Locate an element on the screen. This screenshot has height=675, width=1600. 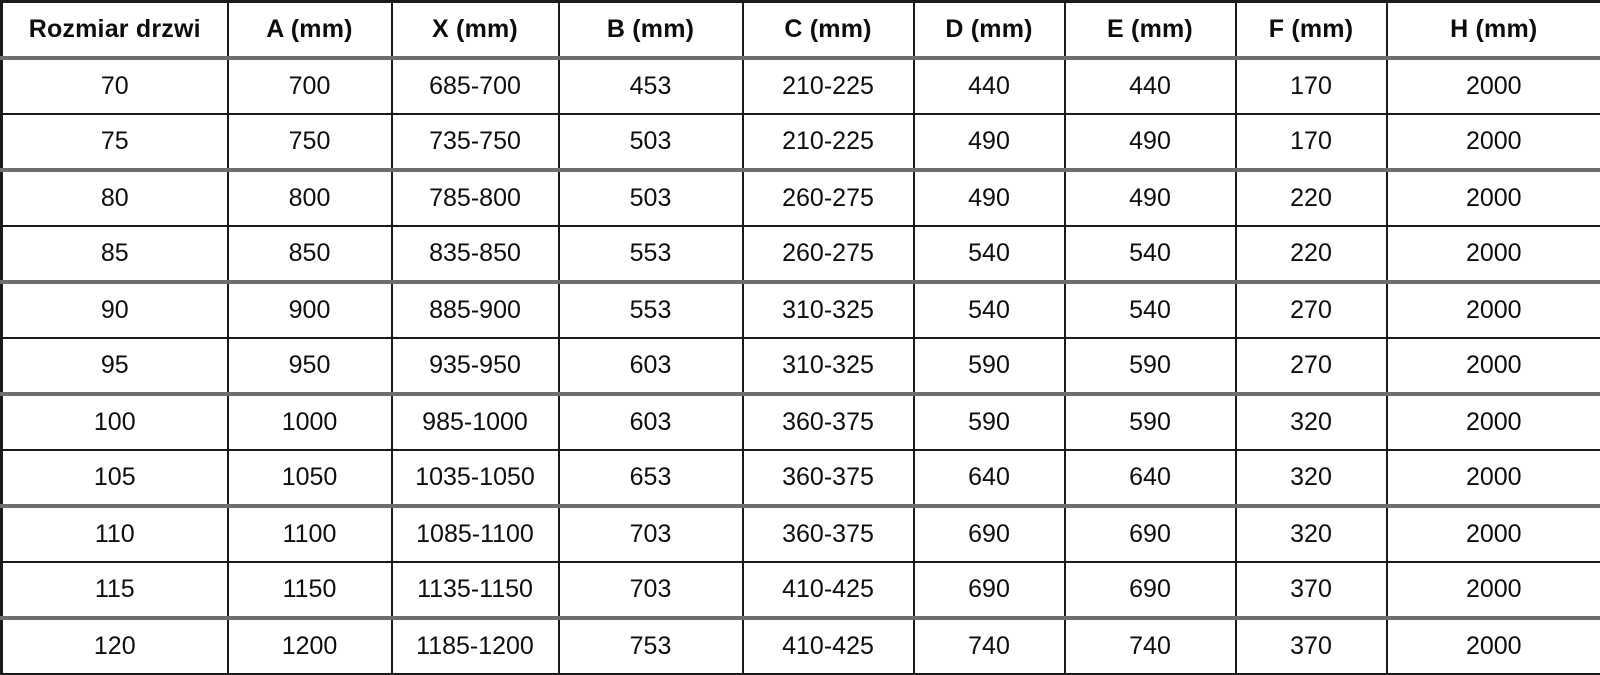
cell-size: 95 is located at coordinates (115, 366).